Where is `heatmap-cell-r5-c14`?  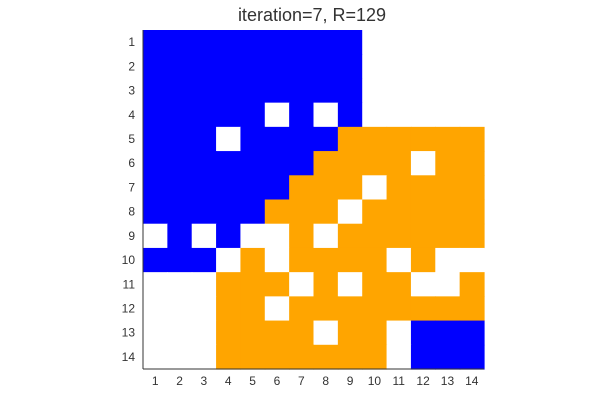
heatmap-cell-r5-c14 is located at coordinates (472, 139).